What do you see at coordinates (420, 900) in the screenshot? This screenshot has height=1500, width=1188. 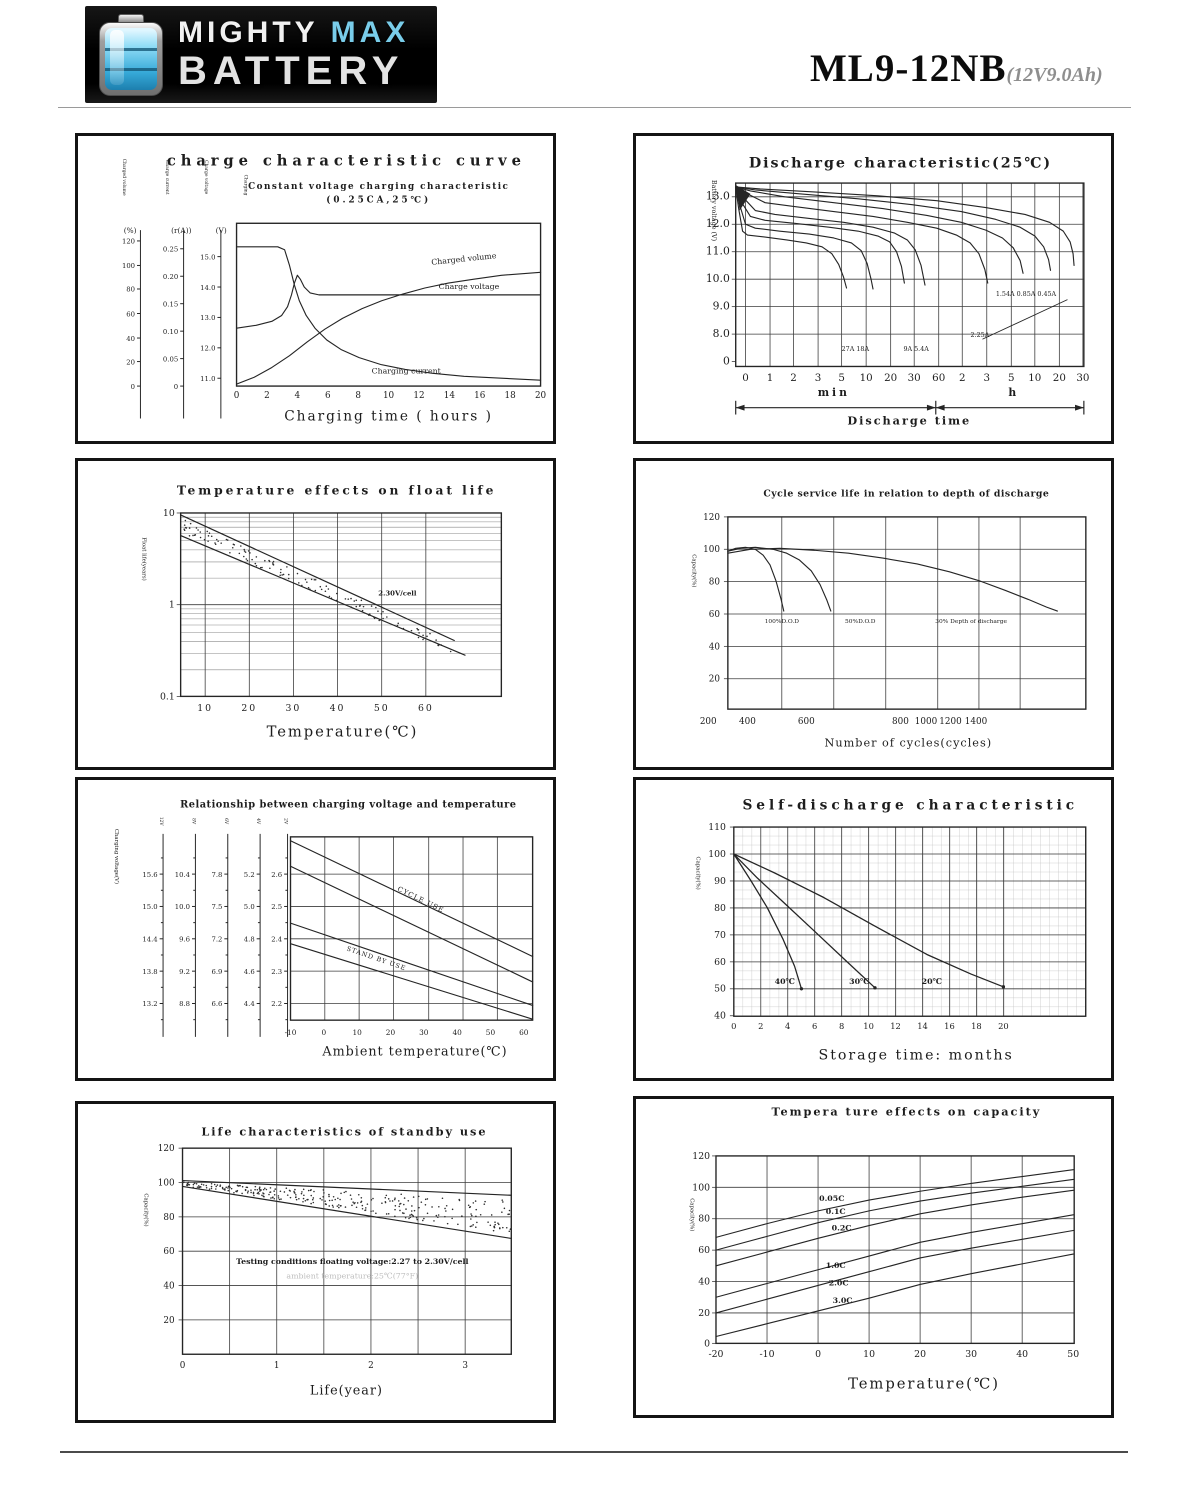 I see `chart-text: CYCLE USE` at bounding box center [420, 900].